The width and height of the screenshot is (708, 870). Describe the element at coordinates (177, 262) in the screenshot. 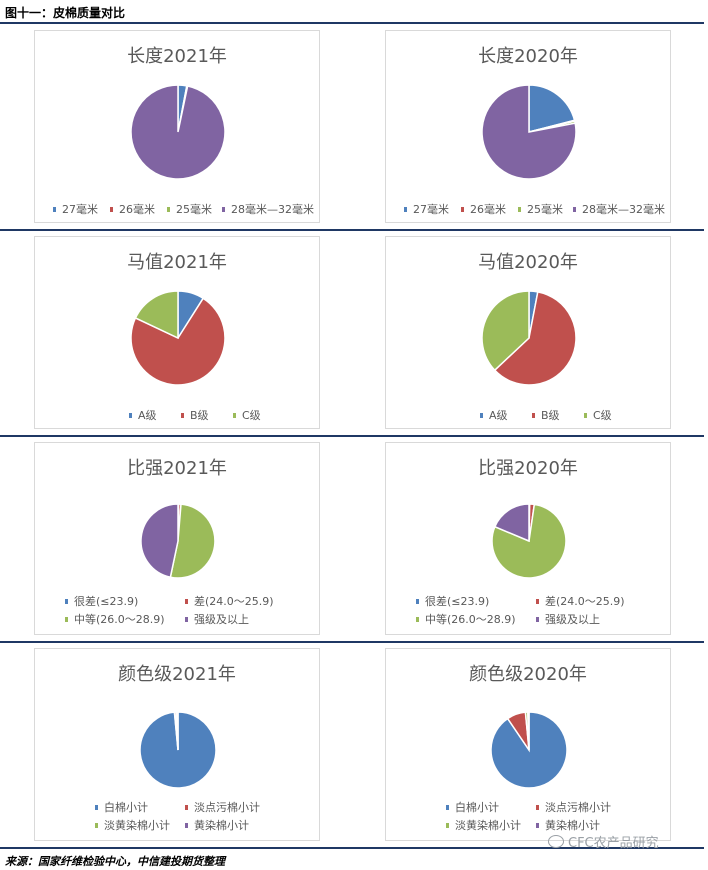

I see `chart-title: 马值2021年` at that location.